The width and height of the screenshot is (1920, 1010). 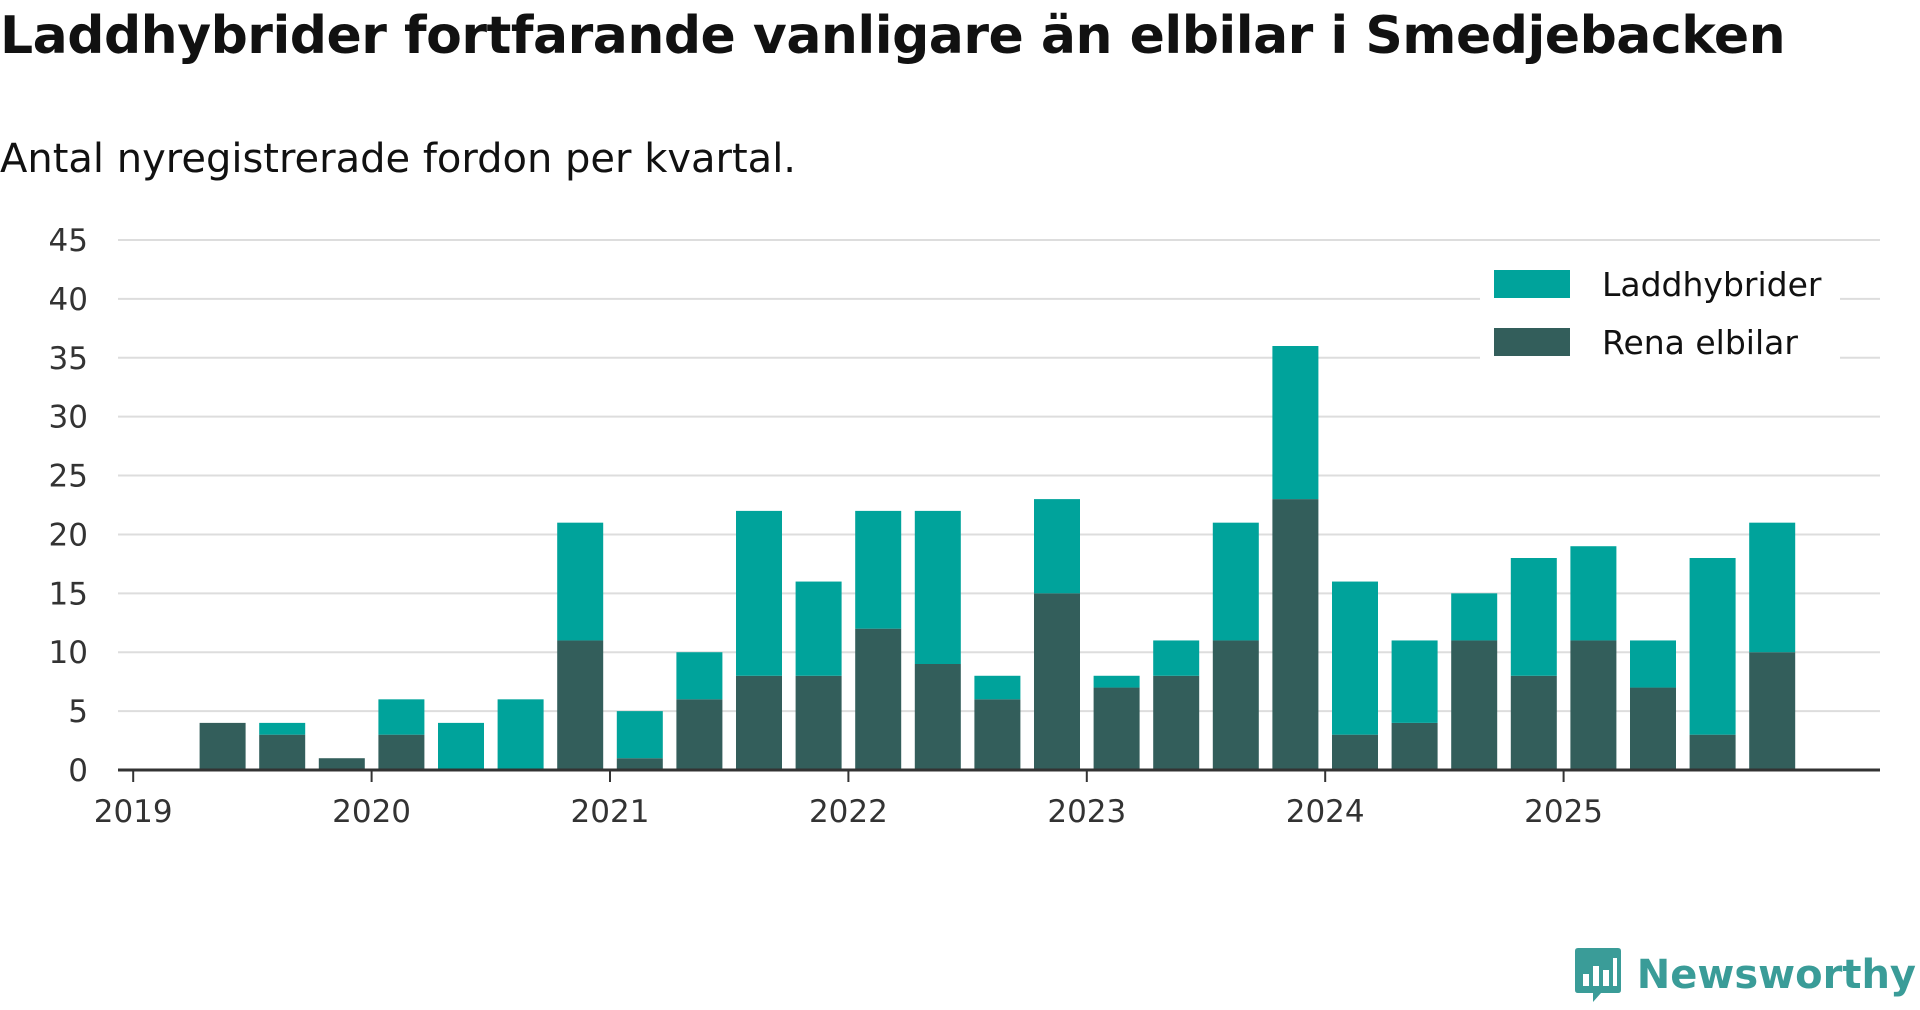 I want to click on x-tick-label: 2021, so click(x=610, y=812).